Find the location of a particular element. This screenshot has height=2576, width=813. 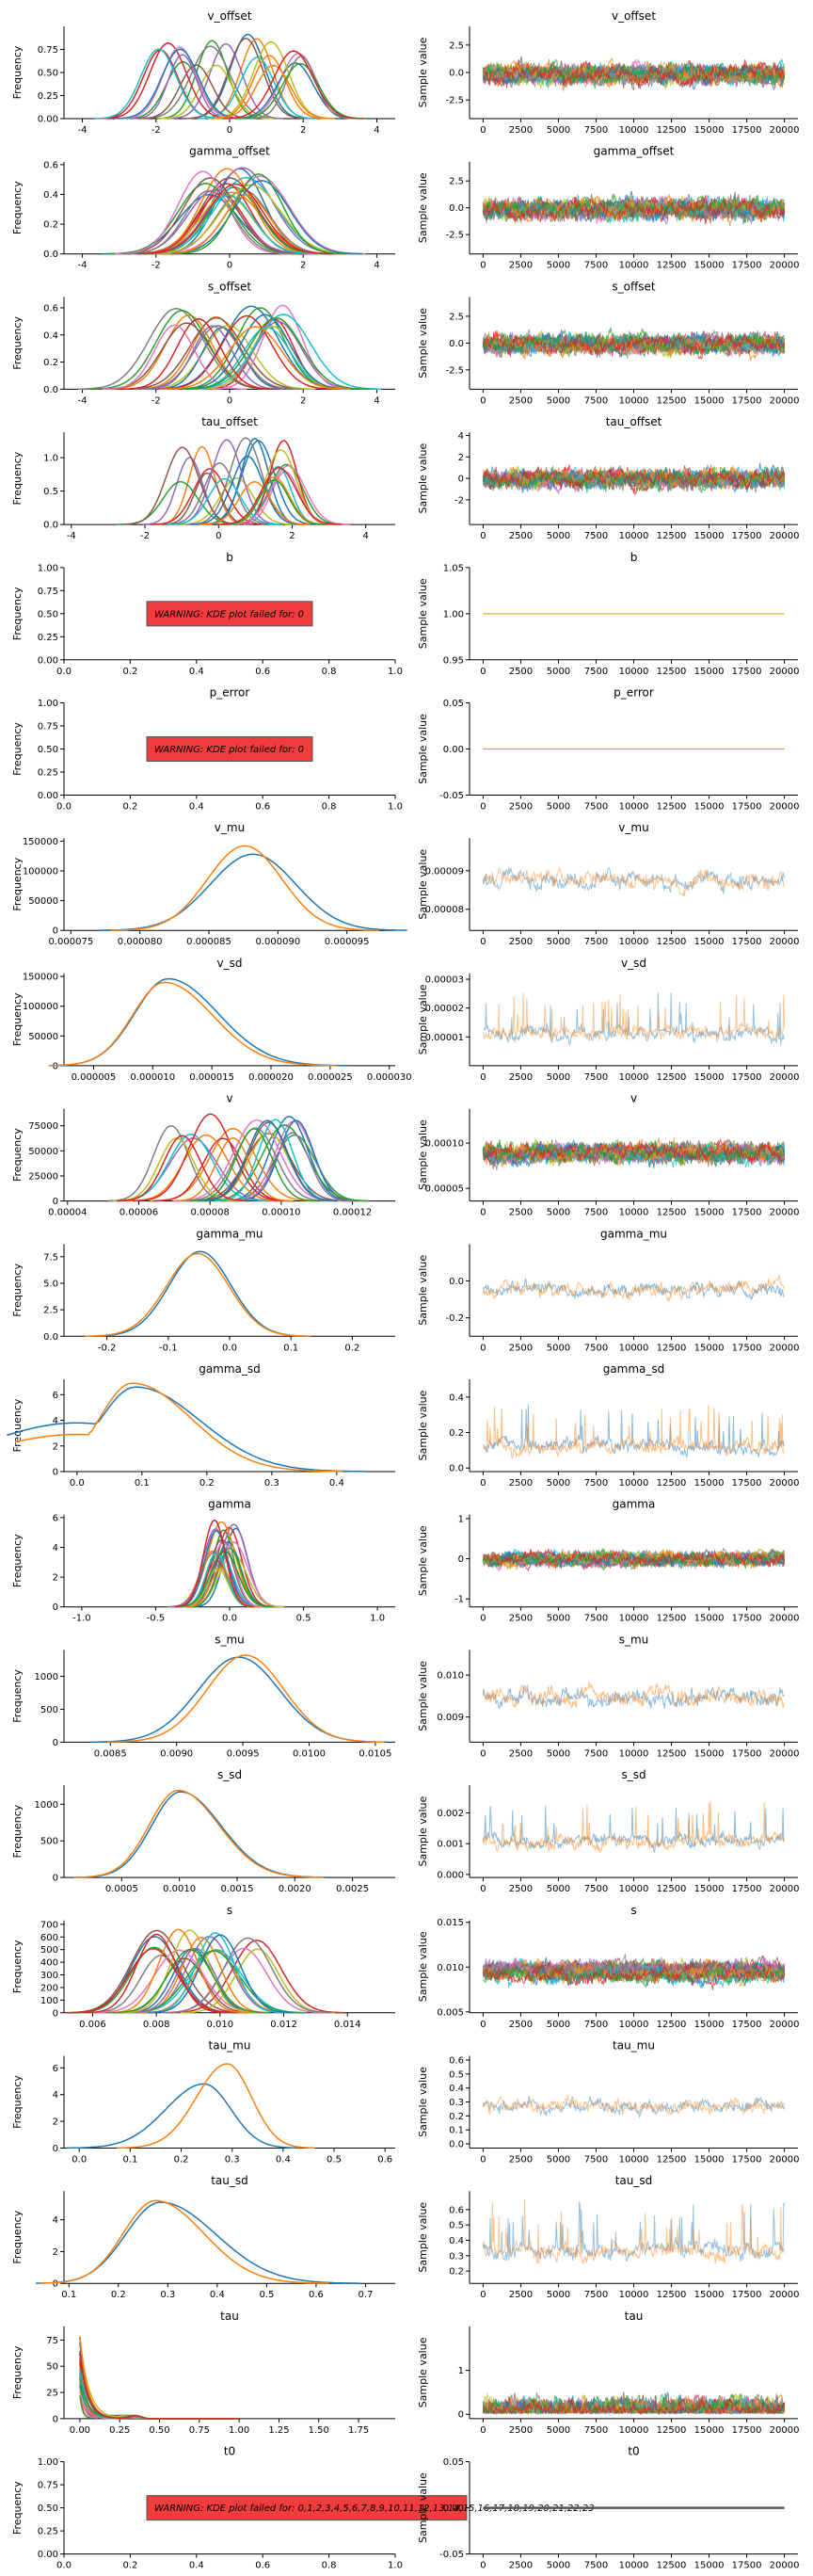

y-tick-label: 0.95 is located at coordinates (454, 660).